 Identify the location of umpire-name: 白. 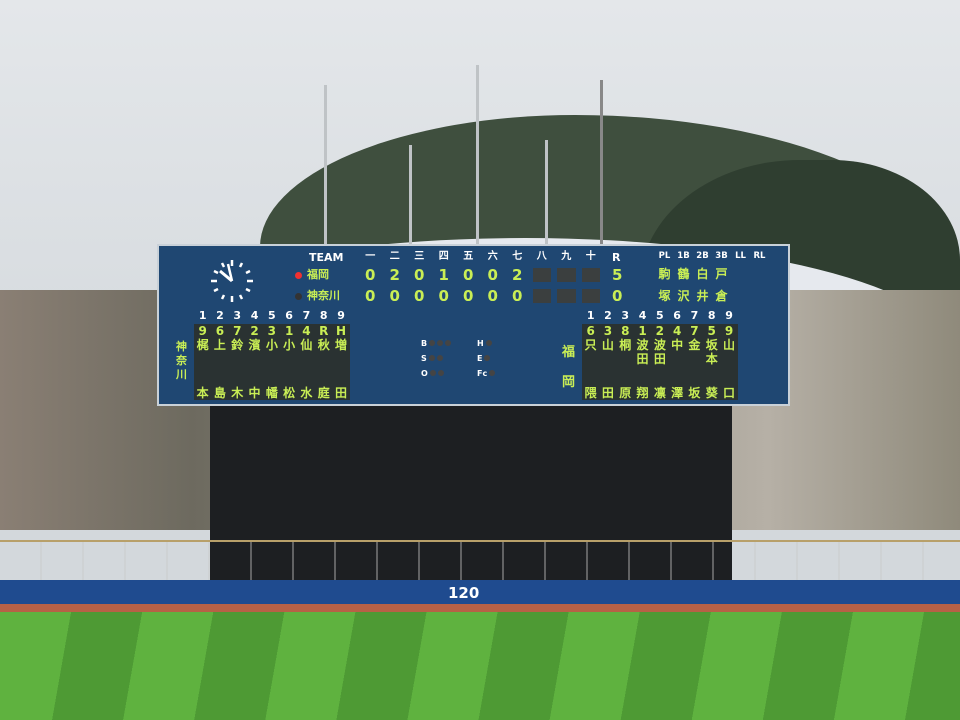
(702, 274).